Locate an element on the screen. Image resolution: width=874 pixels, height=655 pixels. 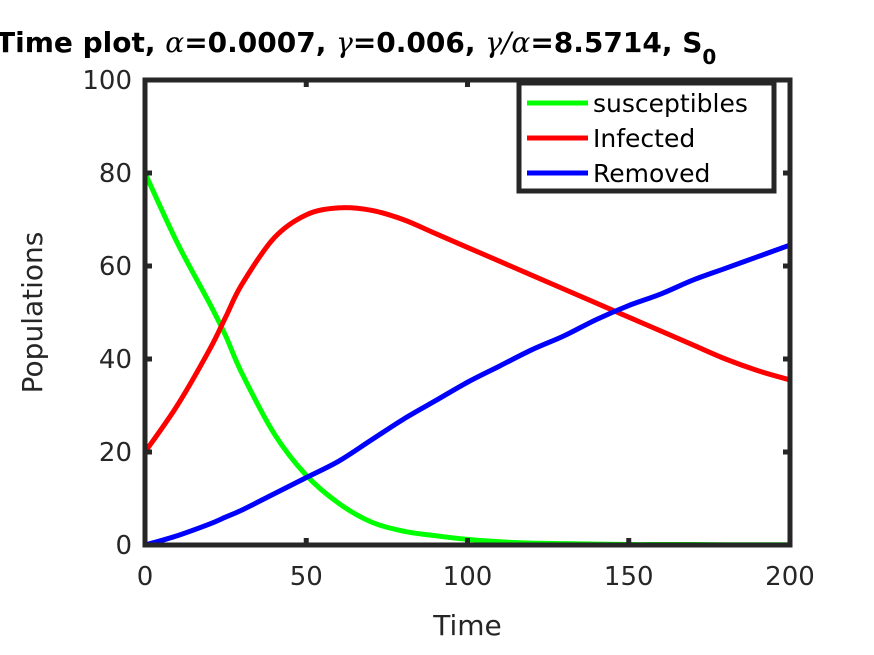
y-tick-label: 60 is located at coordinates (115, 267).